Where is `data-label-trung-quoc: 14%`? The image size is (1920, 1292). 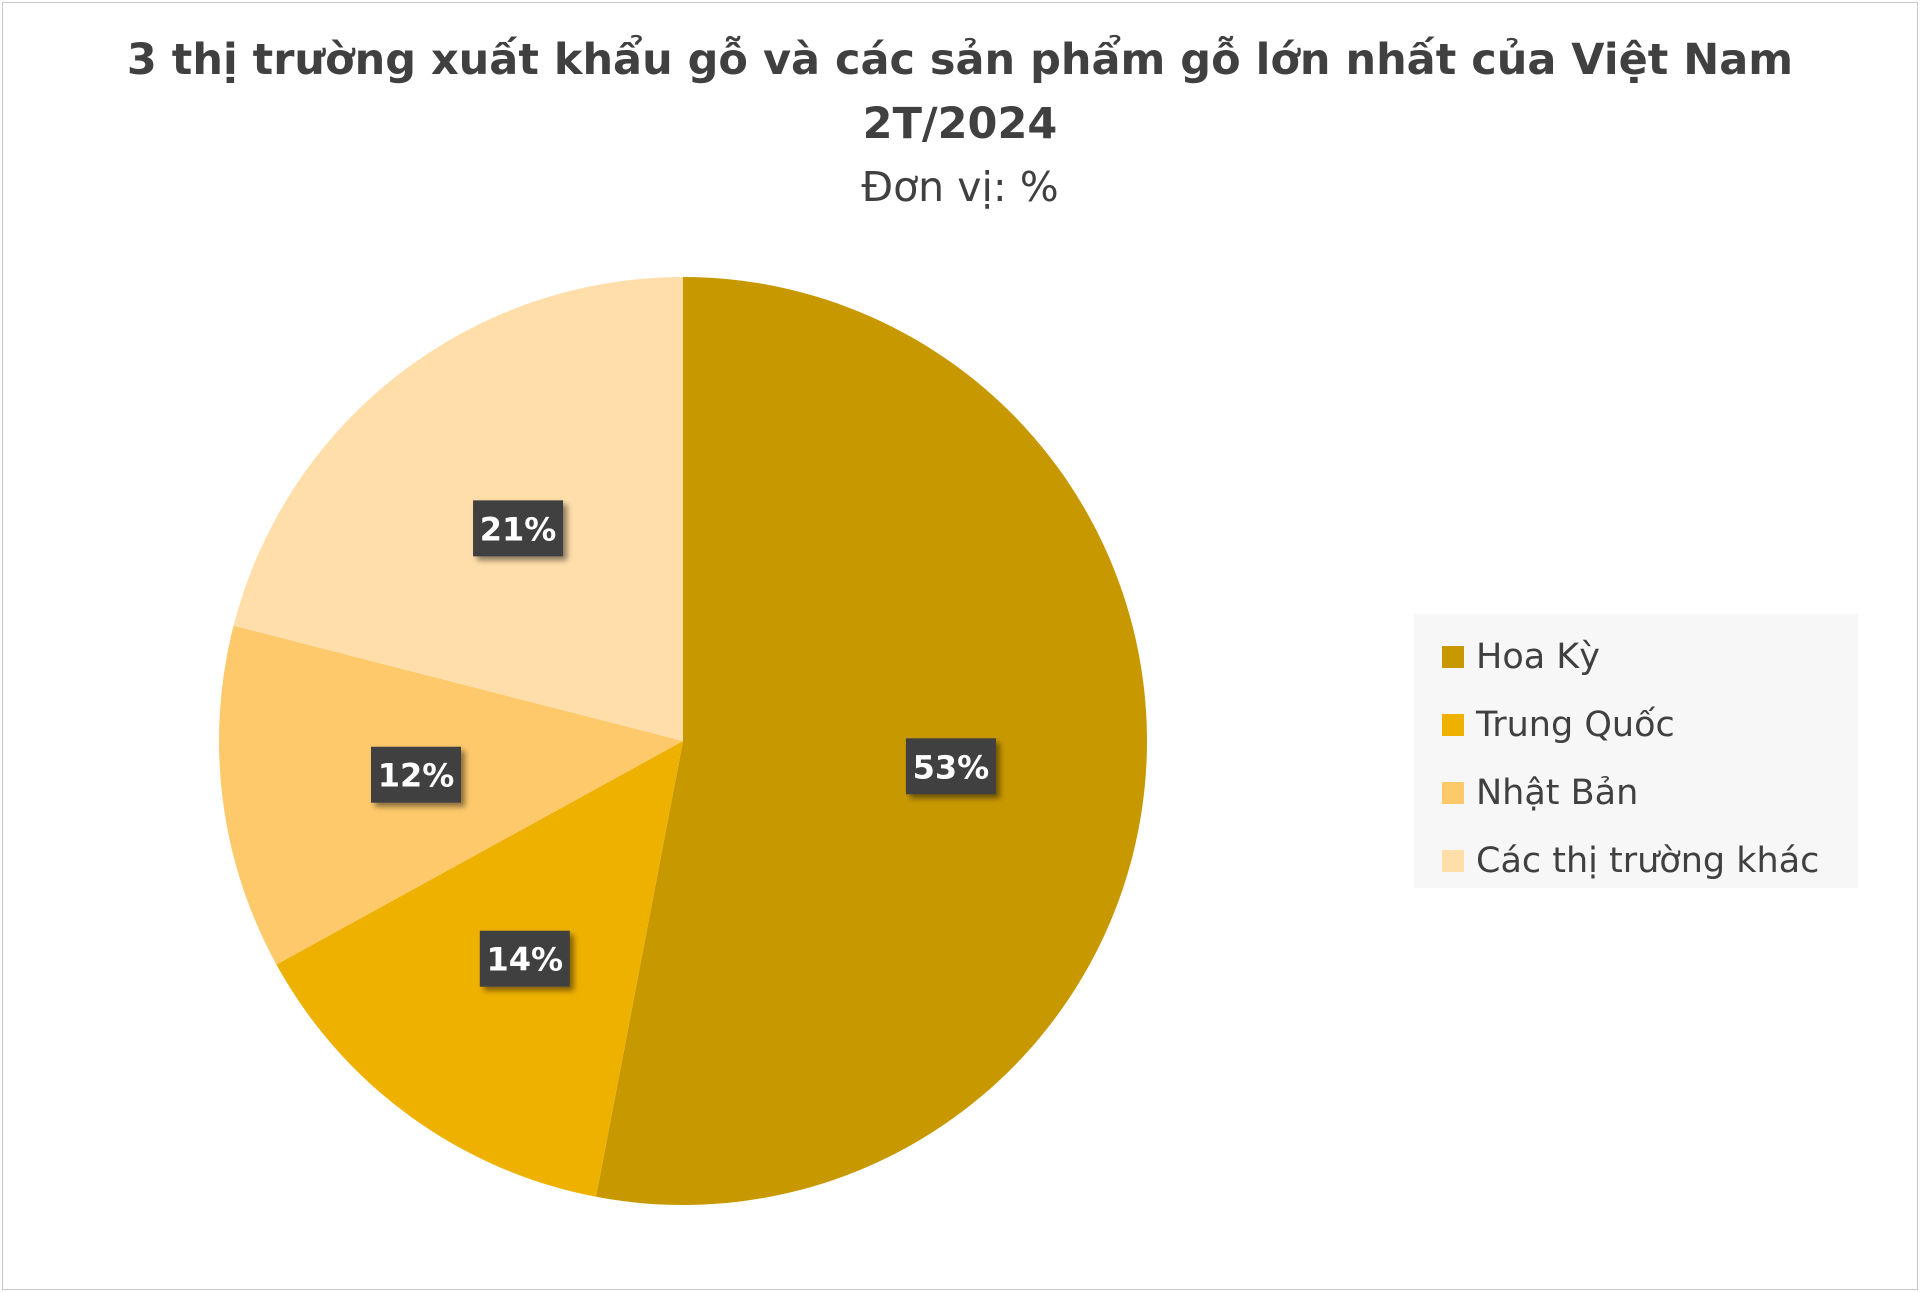
data-label-trung-quoc: 14% is located at coordinates (524, 958).